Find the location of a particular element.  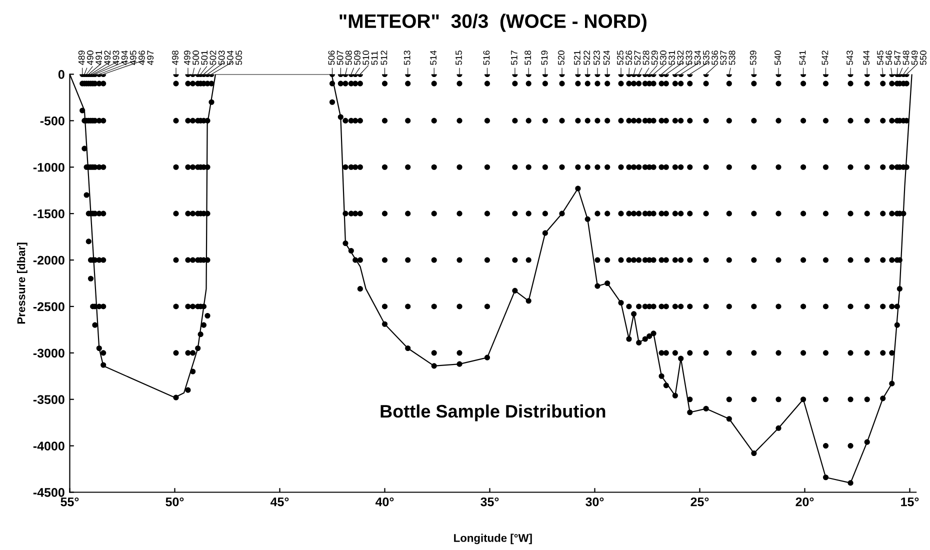

annotation: 549 is located at coordinates (914, 57).